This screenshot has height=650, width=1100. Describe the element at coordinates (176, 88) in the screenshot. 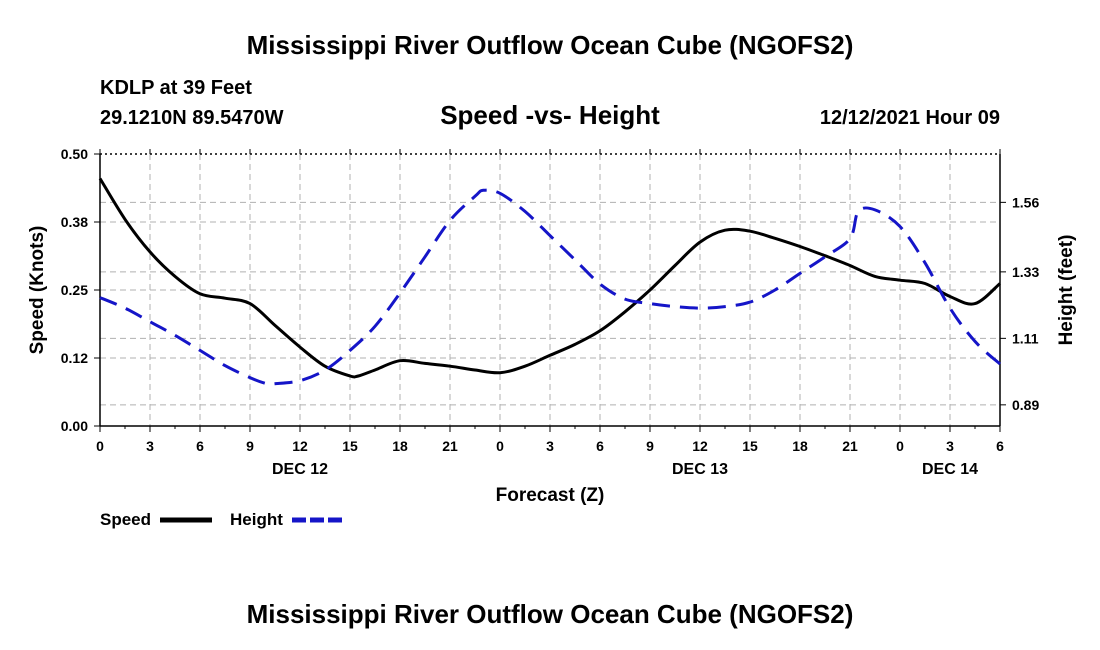

I see `station-label: KDLP at 39 Feet` at that location.